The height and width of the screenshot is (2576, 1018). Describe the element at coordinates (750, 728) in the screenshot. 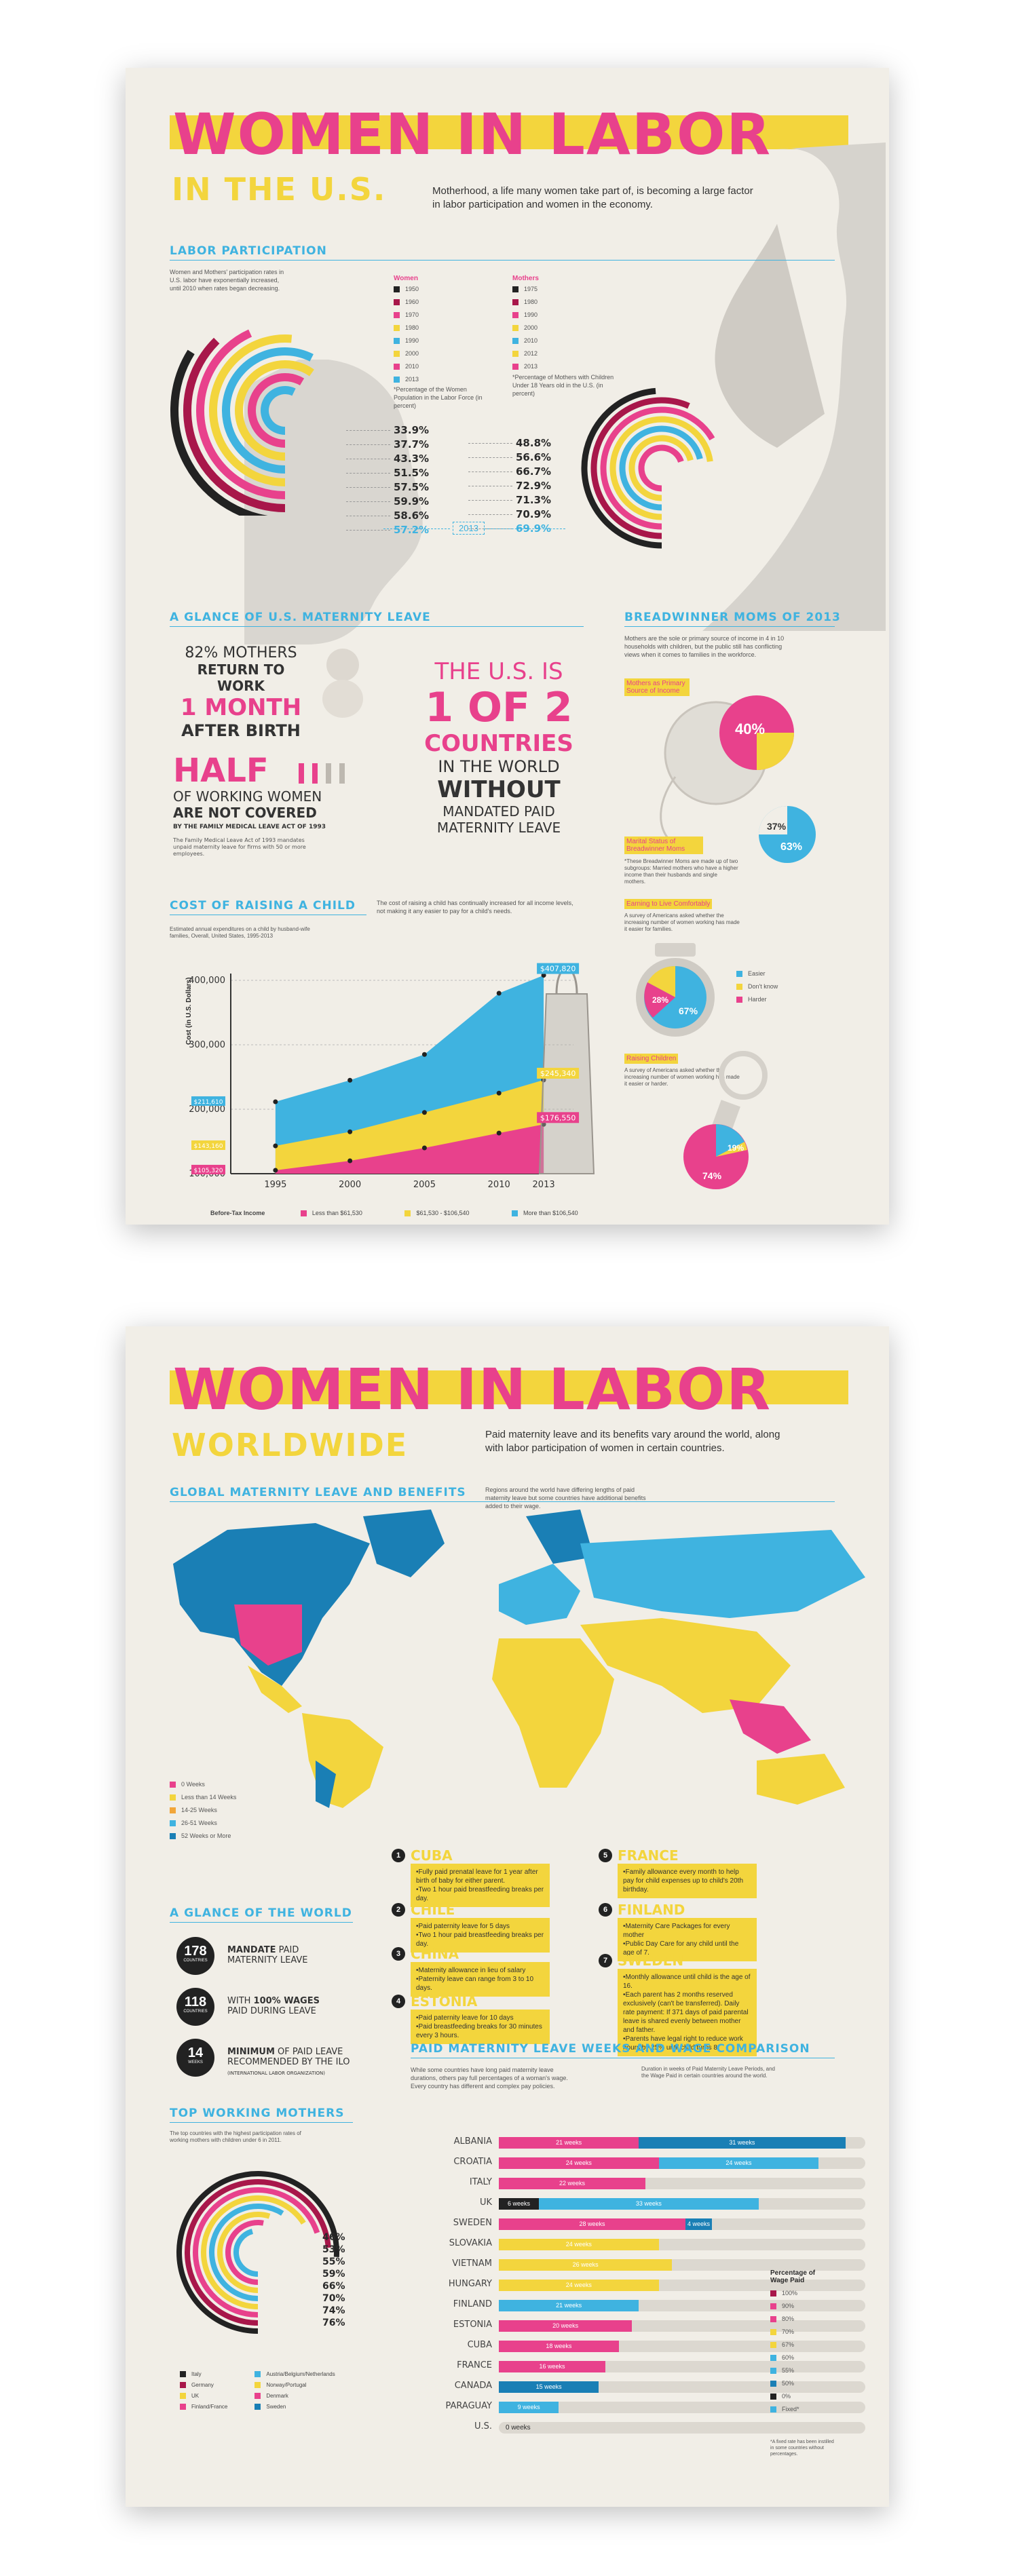

I see `breadwinner-value1: 40%` at that location.